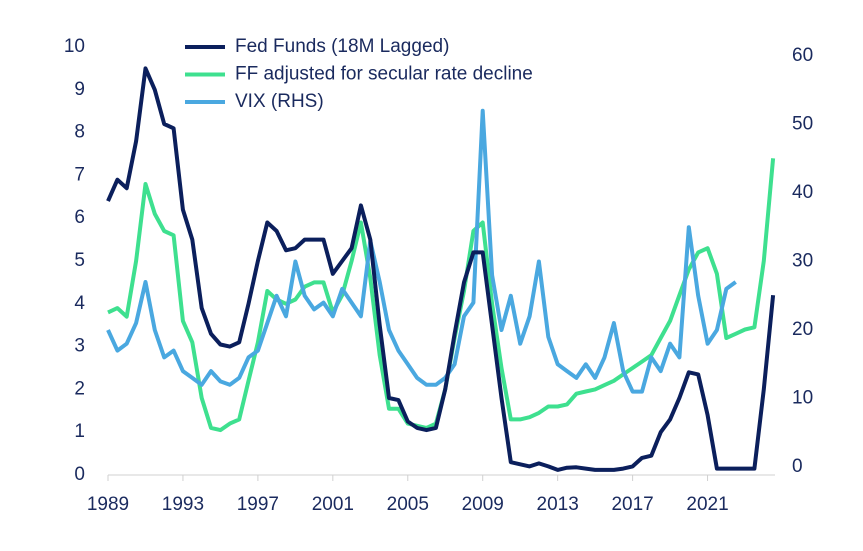  Describe the element at coordinates (333, 504) in the screenshot. I see `x-tick-label: 2001` at that location.